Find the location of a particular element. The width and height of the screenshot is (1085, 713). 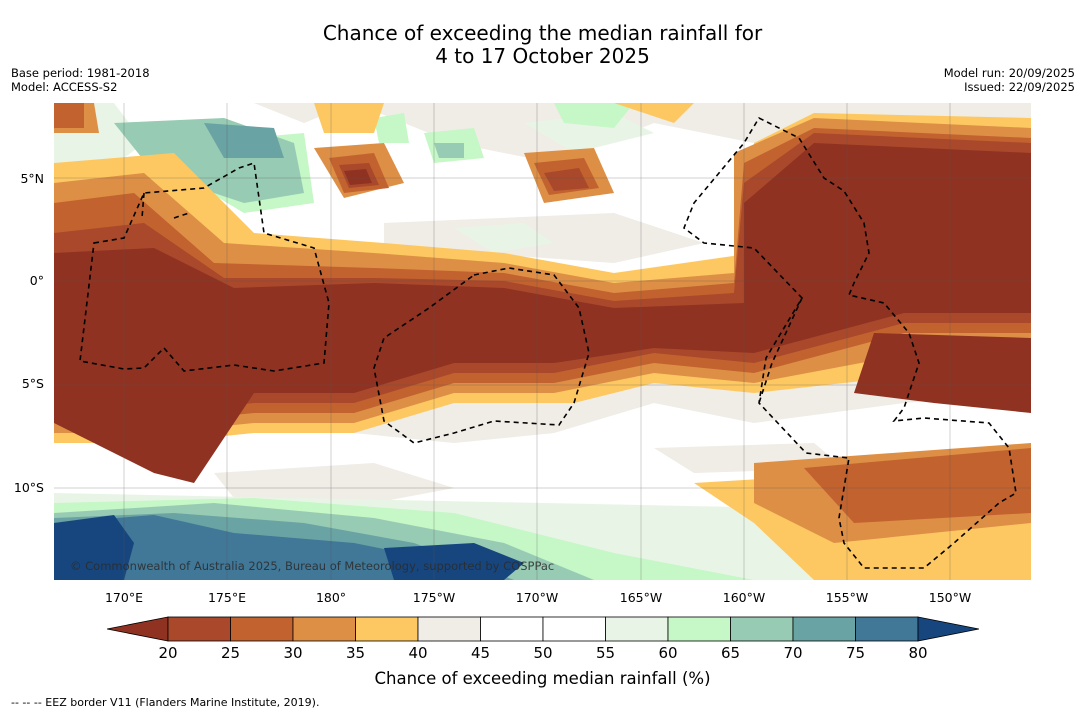

lon-label-170e: 170°E is located at coordinates (123, 597).